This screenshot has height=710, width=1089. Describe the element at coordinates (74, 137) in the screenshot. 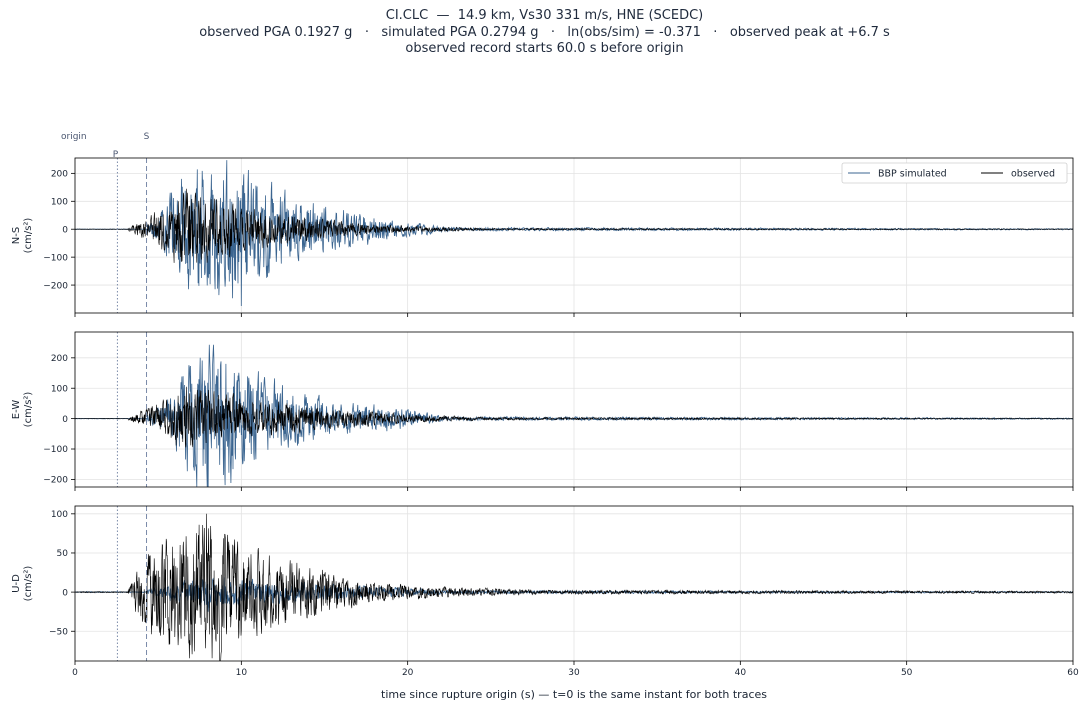

I see `origin-marker-label: origin` at that location.